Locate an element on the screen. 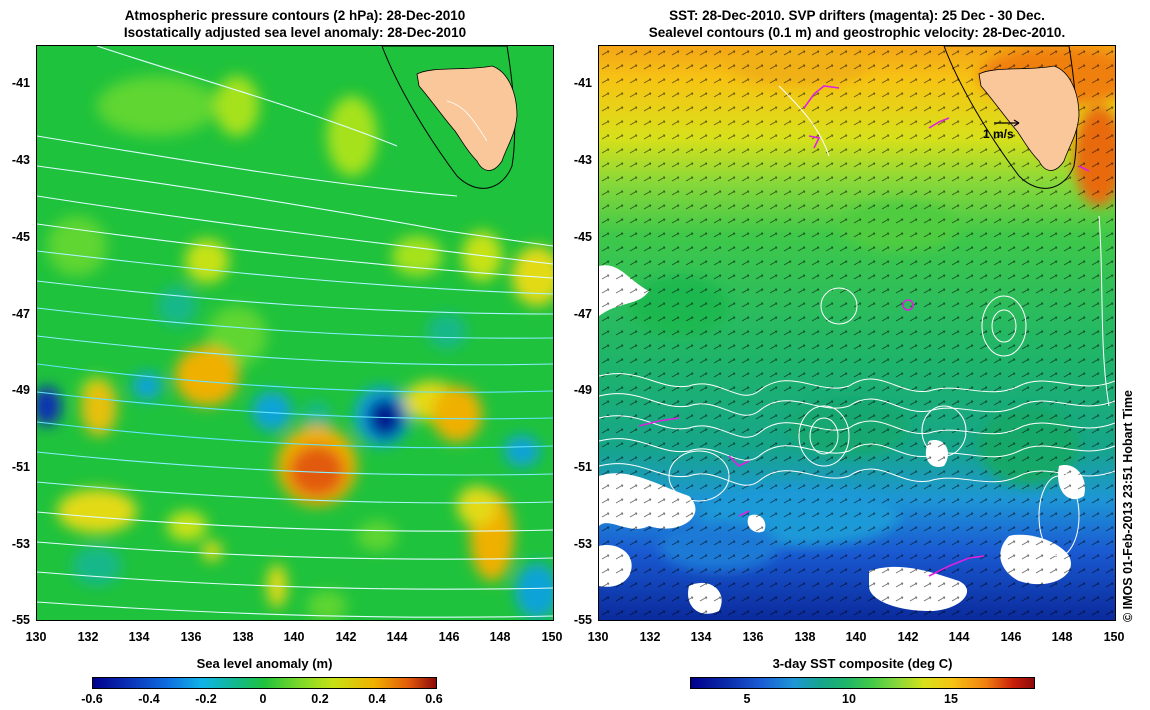 The width and height of the screenshot is (1150, 710). right-xtick: 130 is located at coordinates (598, 637).